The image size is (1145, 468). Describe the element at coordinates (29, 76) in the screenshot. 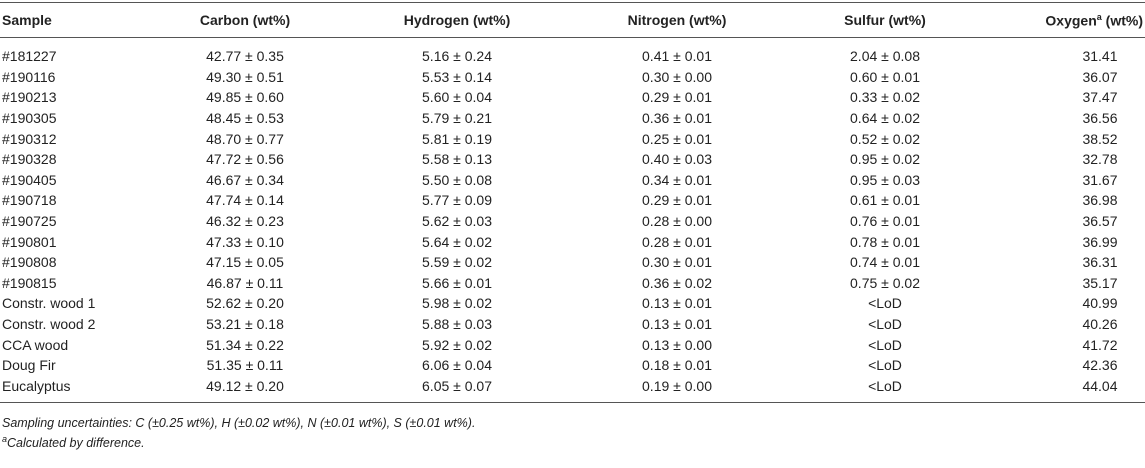

I see `table-cell: #190116` at that location.